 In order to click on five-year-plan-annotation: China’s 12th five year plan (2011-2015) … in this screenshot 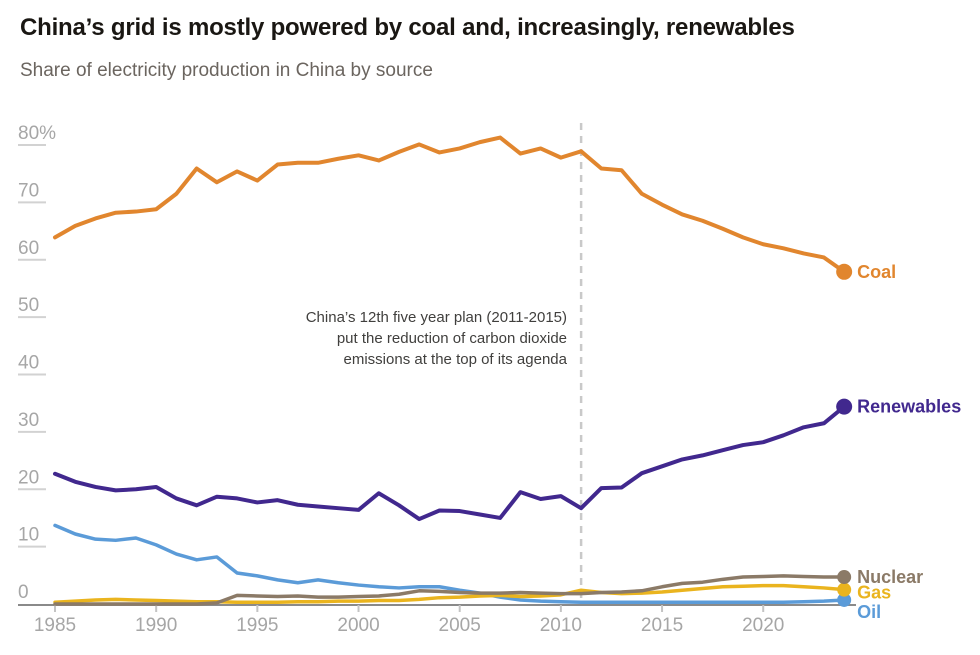, I will do `click(436, 338)`.